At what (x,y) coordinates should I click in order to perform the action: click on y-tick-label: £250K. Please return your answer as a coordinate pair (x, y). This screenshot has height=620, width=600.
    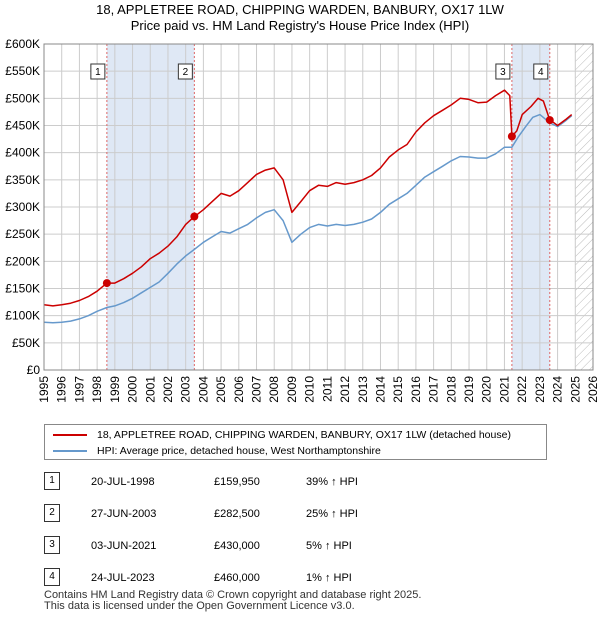
    Looking at the image, I should click on (22, 234).